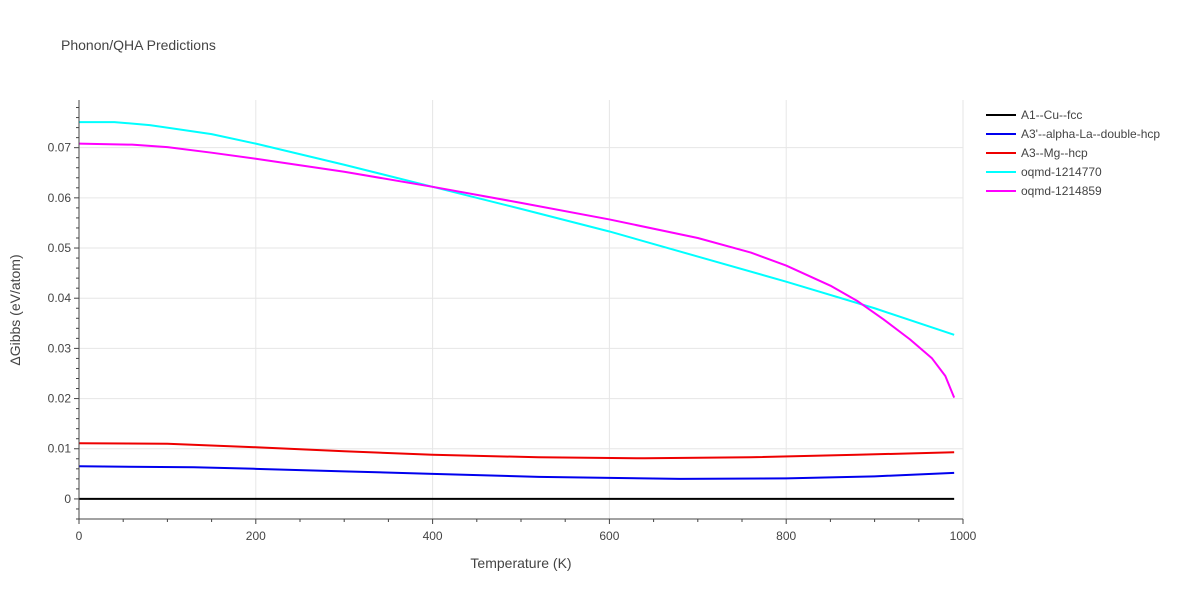 This screenshot has height=600, width=1200. Describe the element at coordinates (138, 45) in the screenshot. I see `chart-title: Phonon/QHA Predictions` at that location.